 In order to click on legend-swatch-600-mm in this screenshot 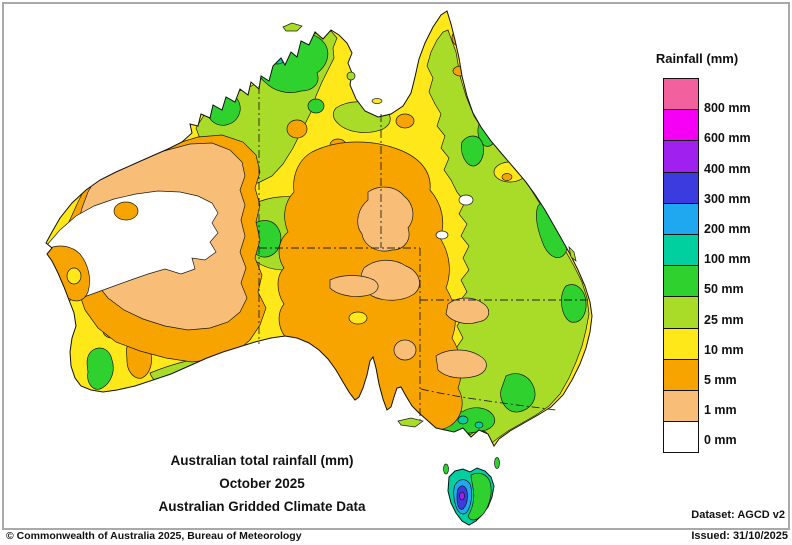, I will do `click(681, 125)`.